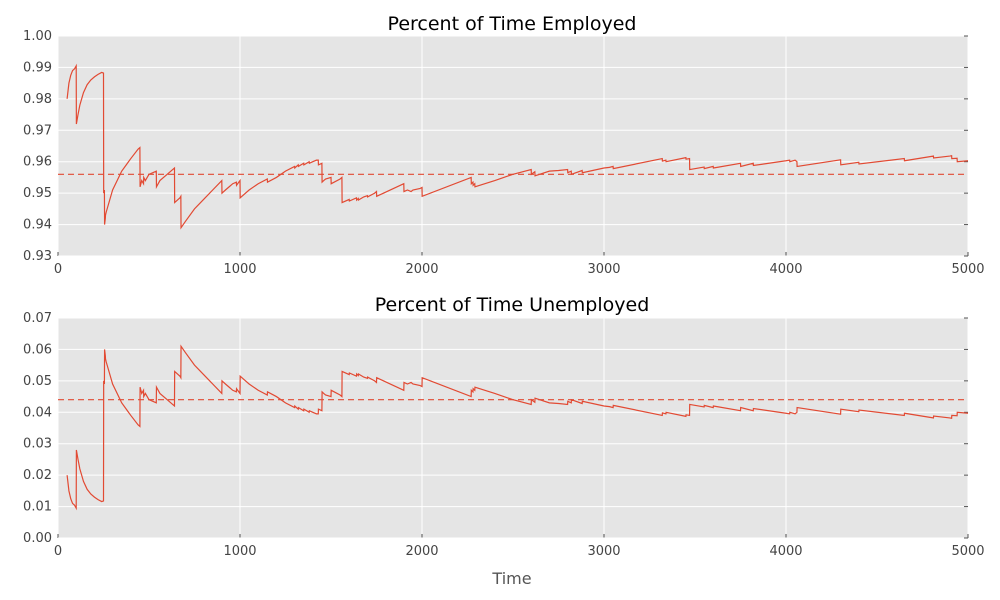  Describe the element at coordinates (37, 36) in the screenshot. I see `y-tick-label: 1.00` at that location.